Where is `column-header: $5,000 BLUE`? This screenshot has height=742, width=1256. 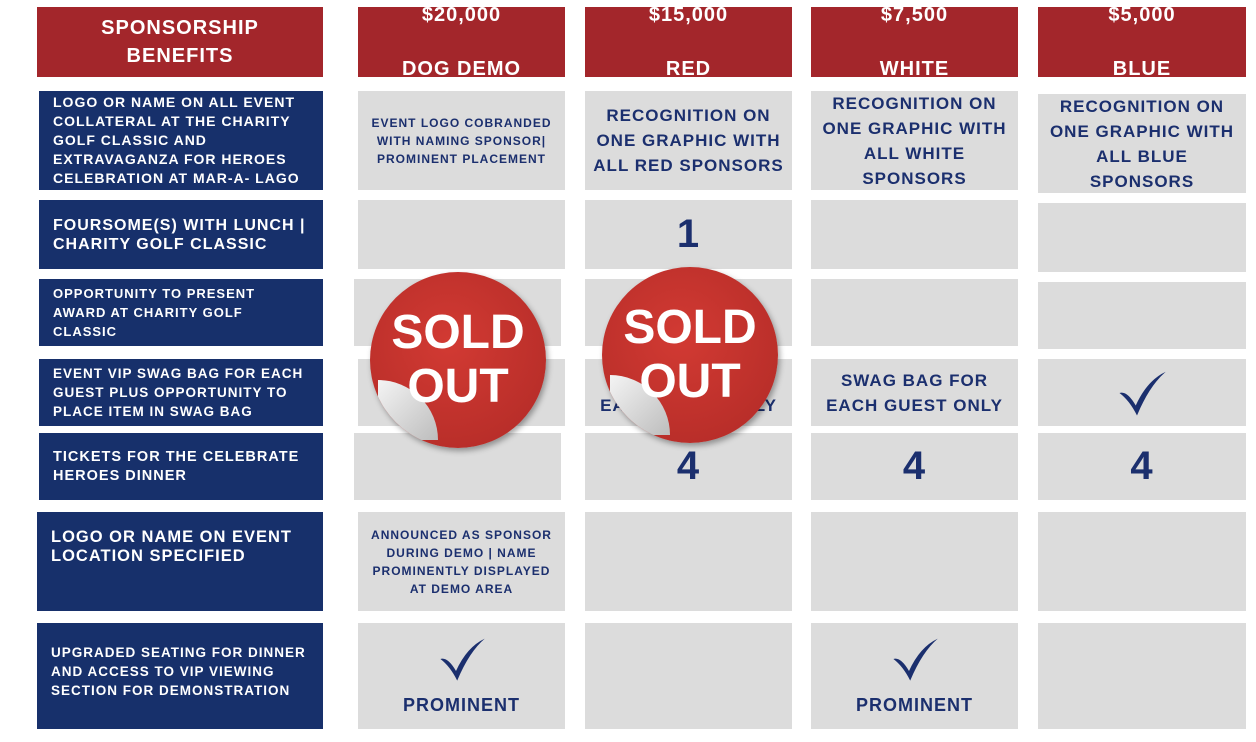
column-header: $5,000 BLUE is located at coordinates (1142, 42).